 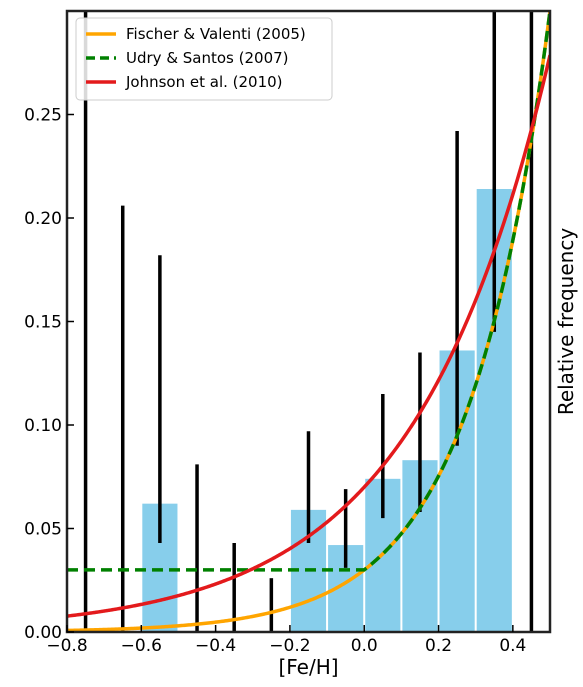 I want to click on x-tick-label: −0.4, so click(x=215, y=646).